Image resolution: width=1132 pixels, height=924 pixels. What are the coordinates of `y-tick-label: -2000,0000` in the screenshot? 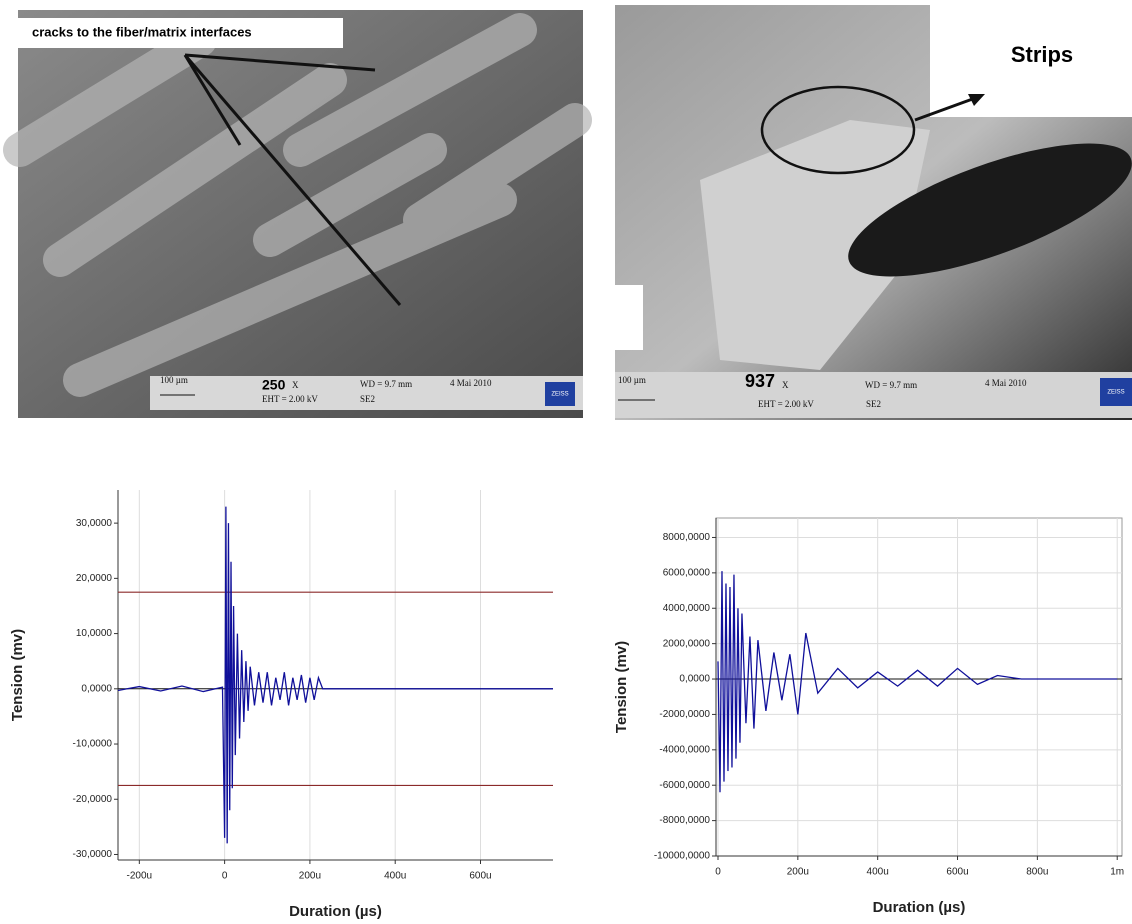 It's located at (684, 714).